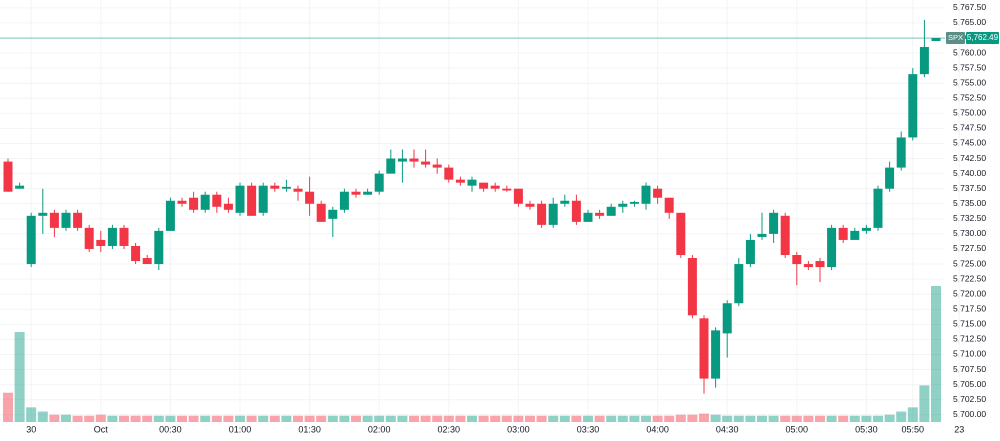 This screenshot has width=1000, height=441. I want to click on price-box, so click(982, 38).